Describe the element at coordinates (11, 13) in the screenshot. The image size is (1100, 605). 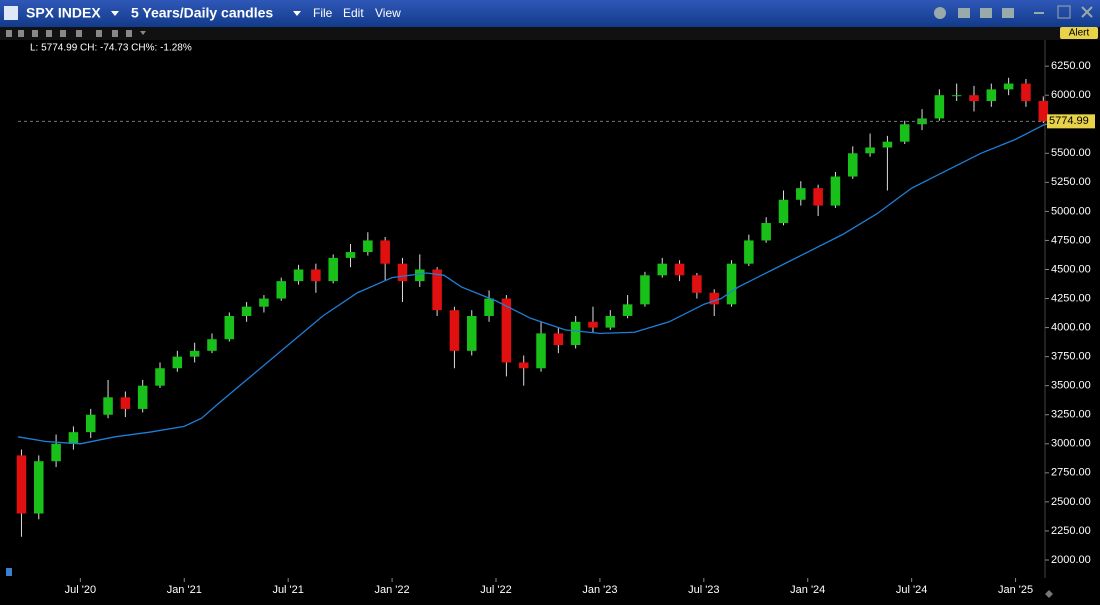
I see `app-icon` at that location.